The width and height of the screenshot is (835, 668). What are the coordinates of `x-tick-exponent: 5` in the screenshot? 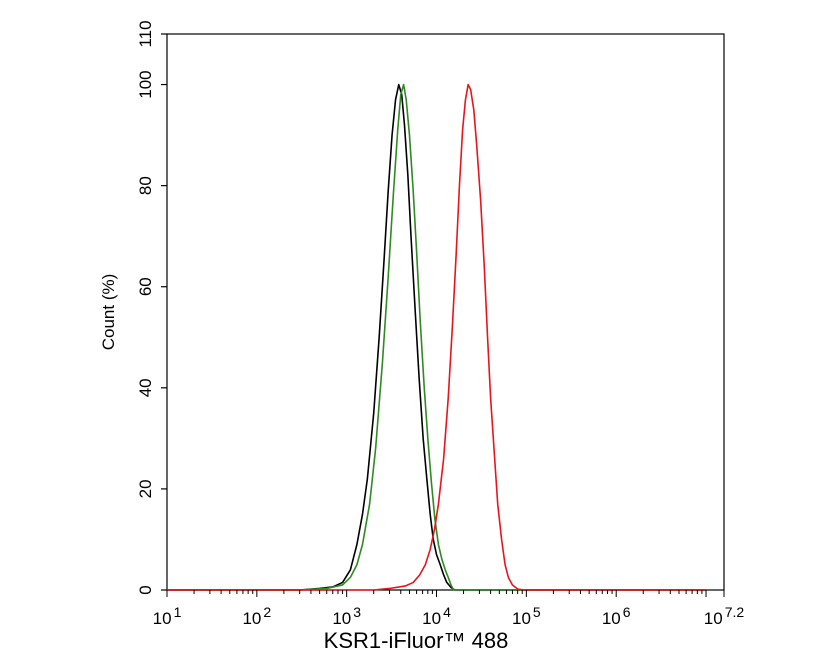 It's located at (537, 612).